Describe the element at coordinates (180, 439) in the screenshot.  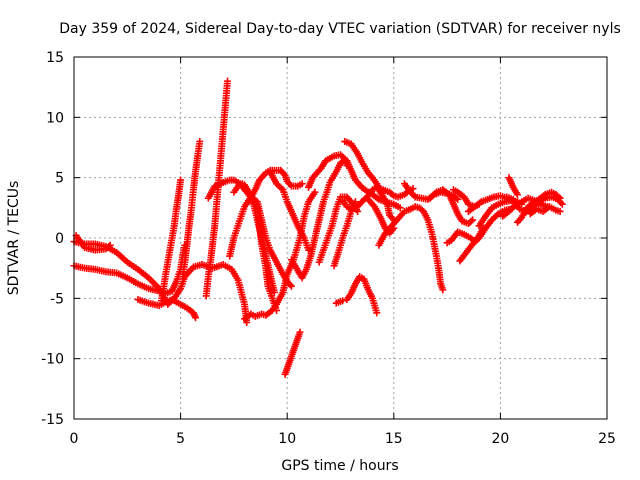
I see `x-tick-label: 5` at that location.